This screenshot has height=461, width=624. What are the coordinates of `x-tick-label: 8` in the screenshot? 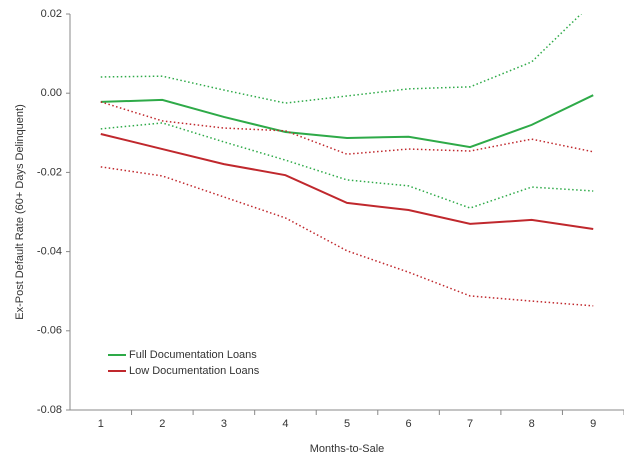 It's located at (532, 424).